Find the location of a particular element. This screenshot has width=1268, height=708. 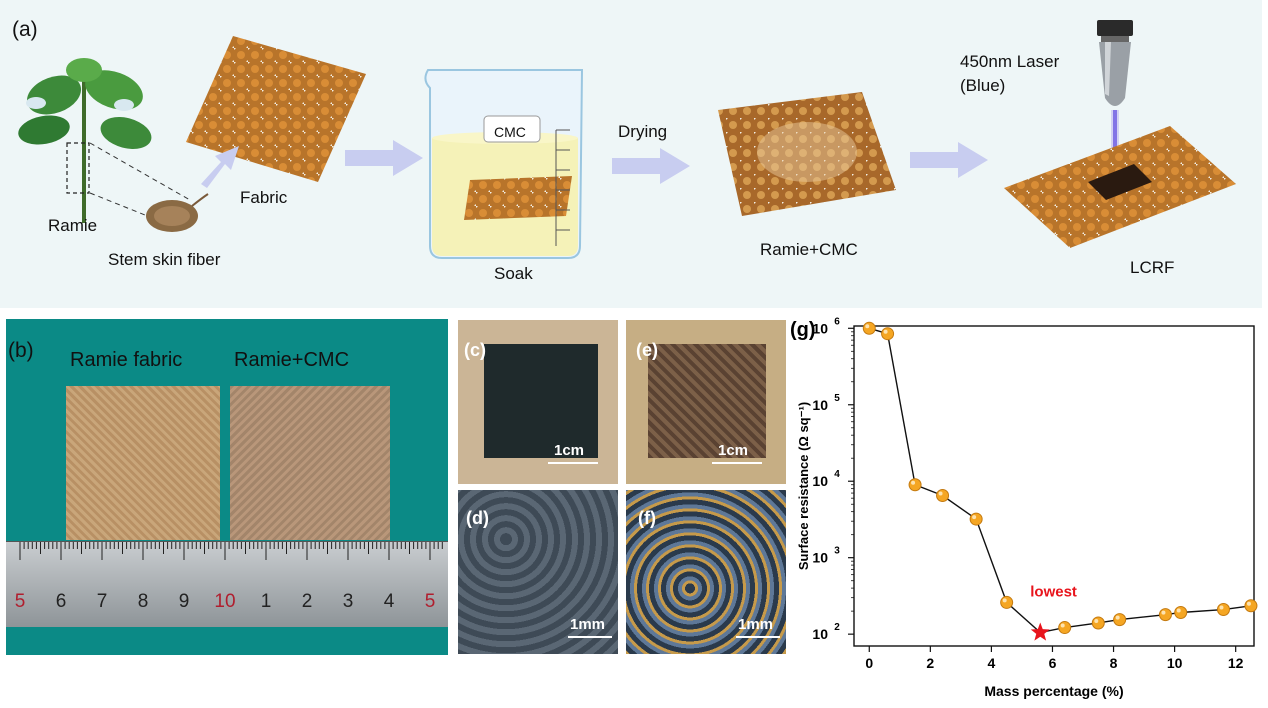

ruler-number: 4 is located at coordinates (389, 601).